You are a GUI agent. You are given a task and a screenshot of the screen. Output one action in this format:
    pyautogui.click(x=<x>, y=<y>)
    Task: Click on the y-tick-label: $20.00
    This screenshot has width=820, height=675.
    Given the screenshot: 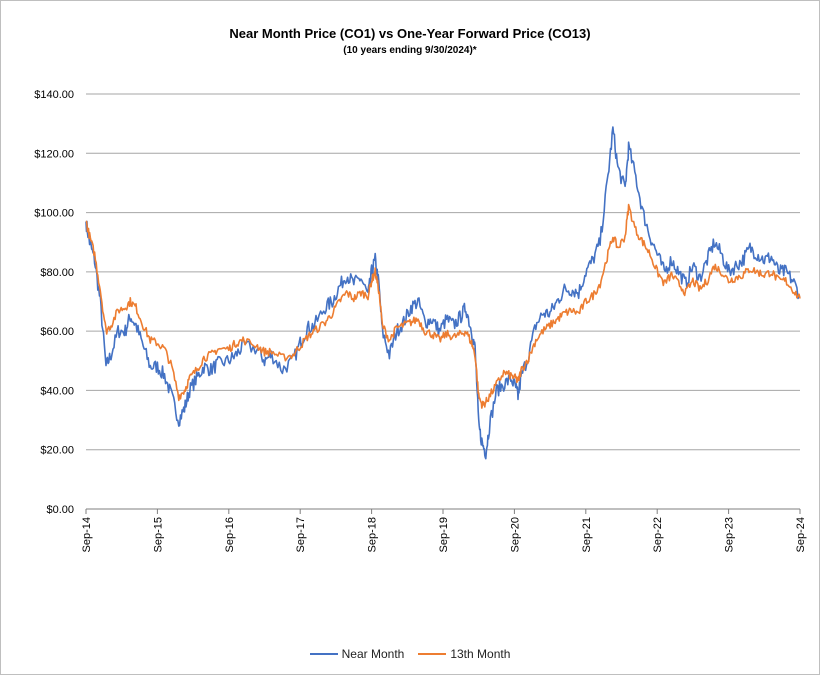 What is the action you would take?
    pyautogui.click(x=57, y=451)
    